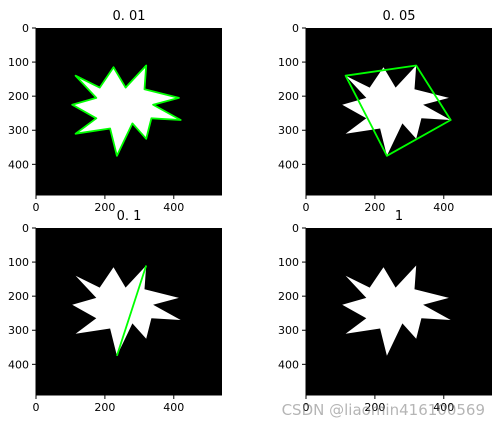  I want to click on subplot-title: 1, so click(399, 216).